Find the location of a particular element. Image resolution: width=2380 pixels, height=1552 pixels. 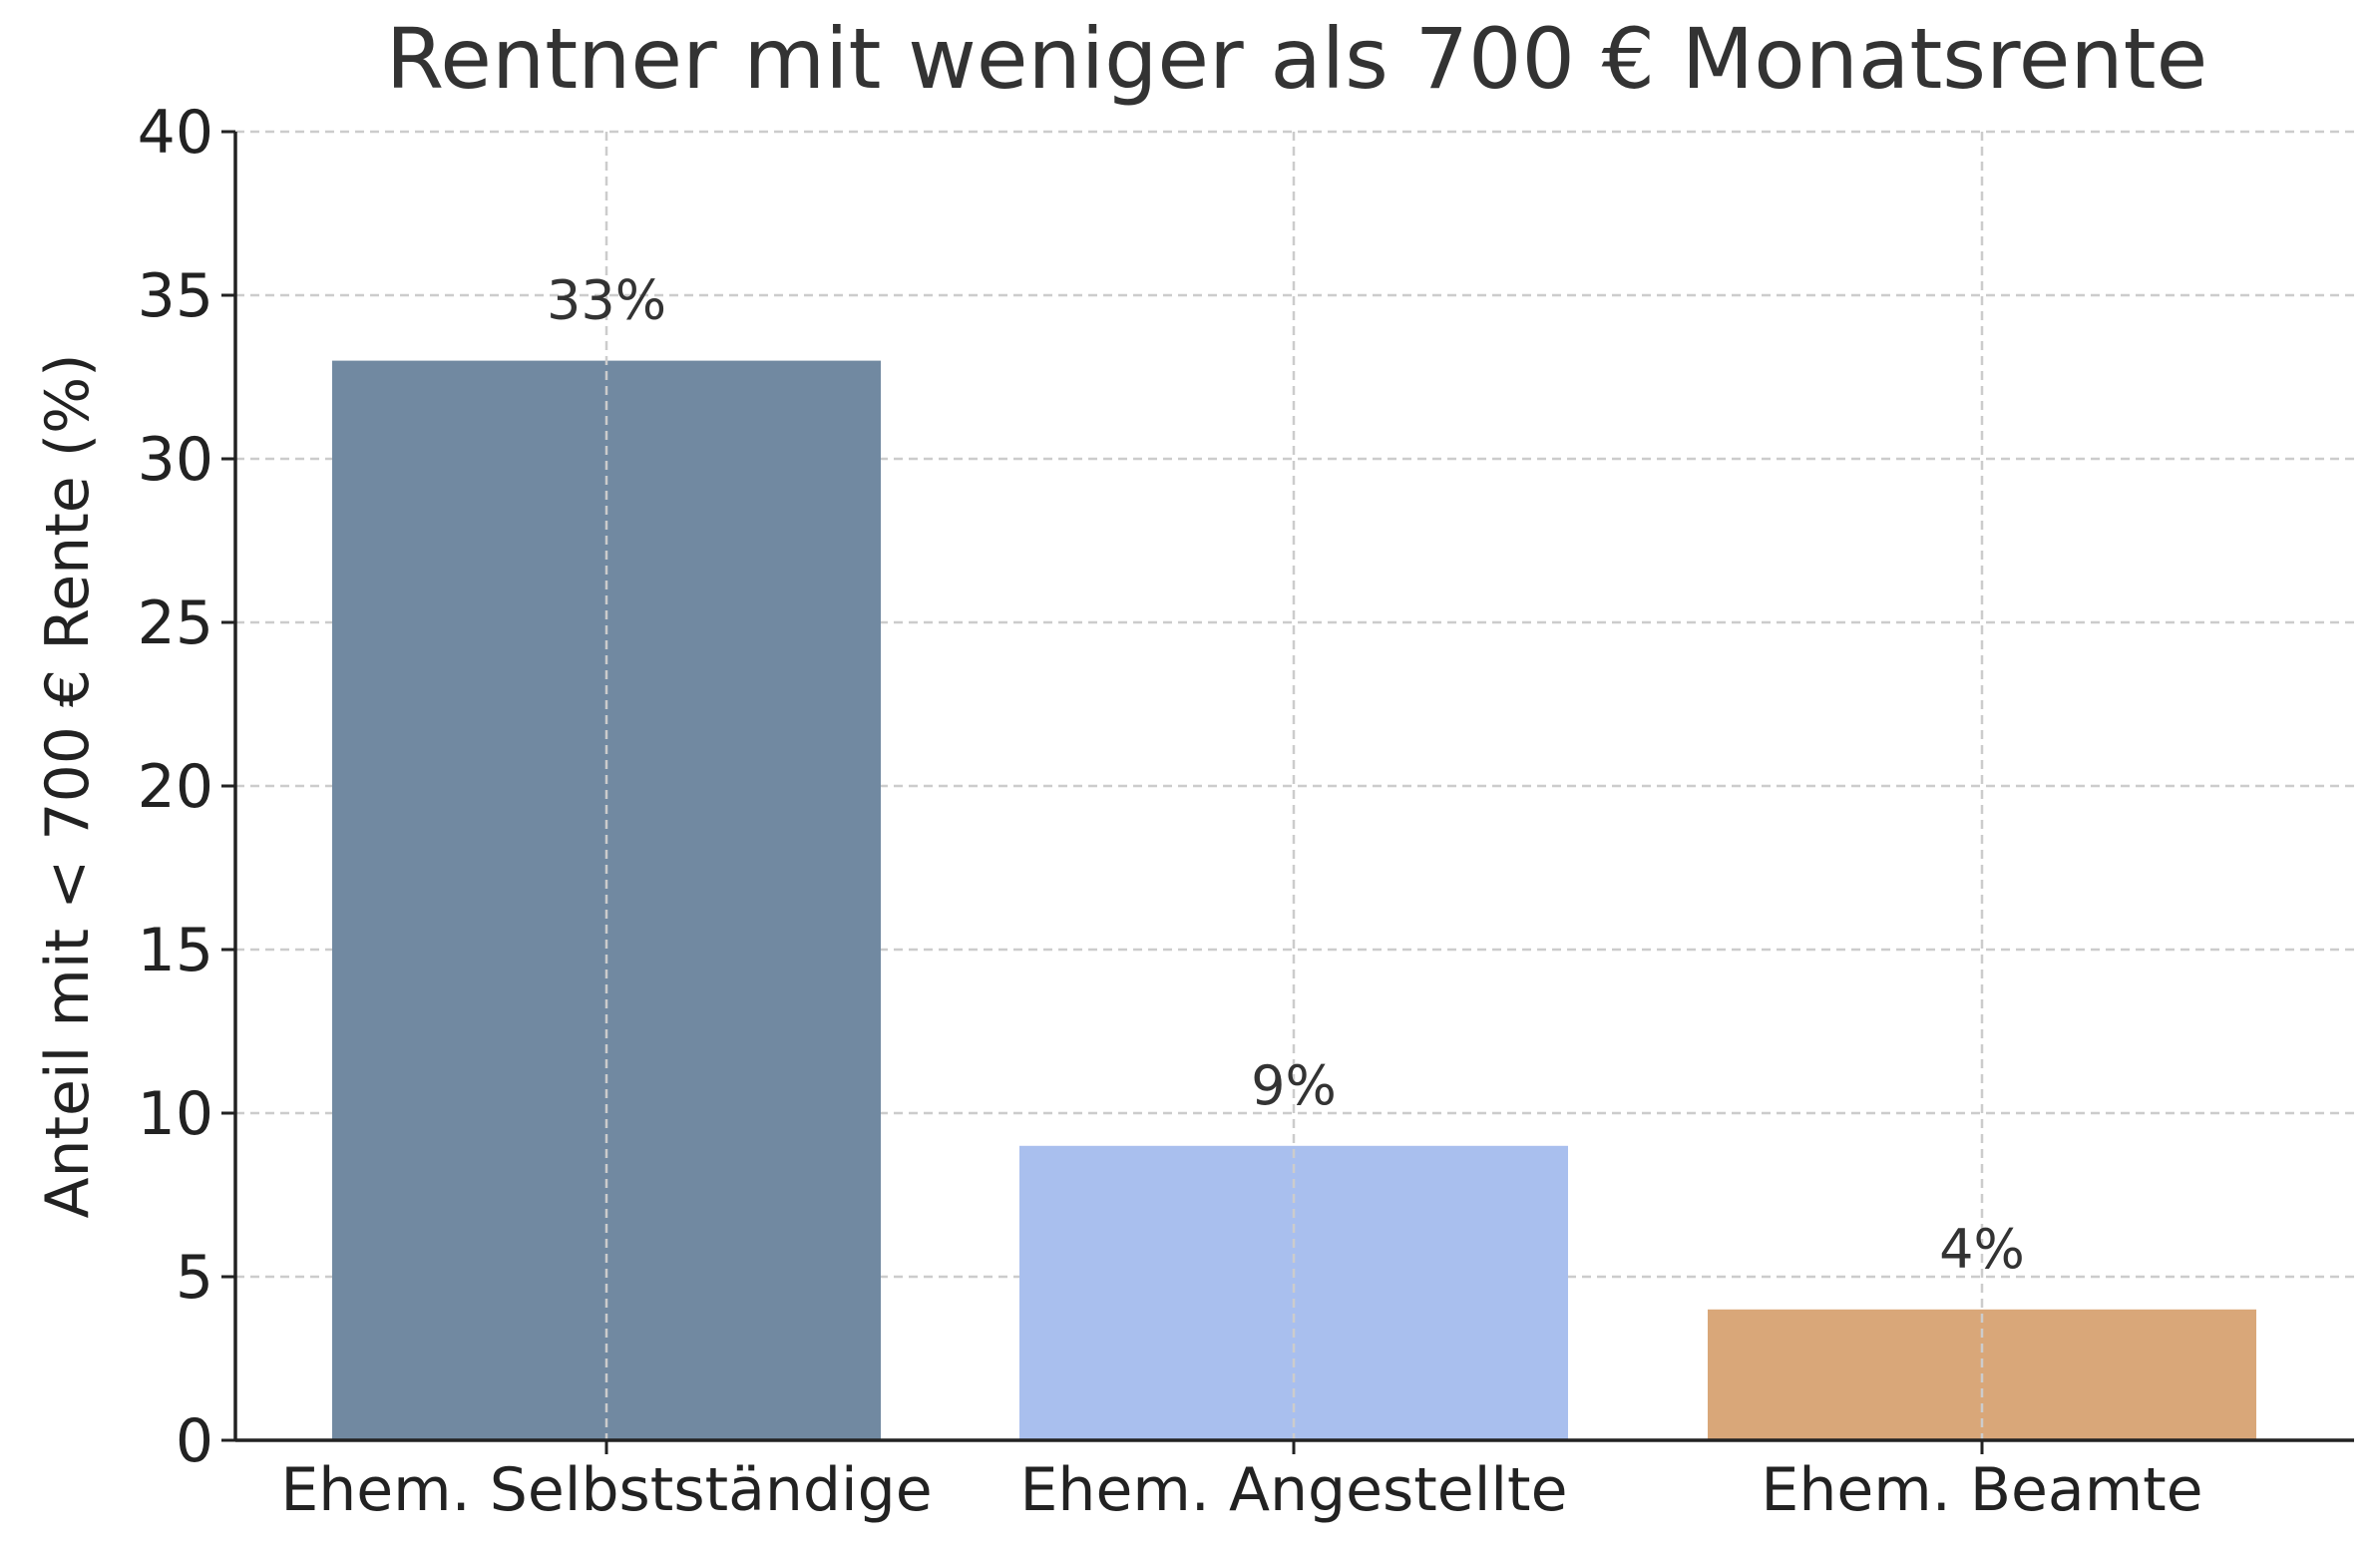

x-tick-label: Ehem. Beamte is located at coordinates (1981, 1490).